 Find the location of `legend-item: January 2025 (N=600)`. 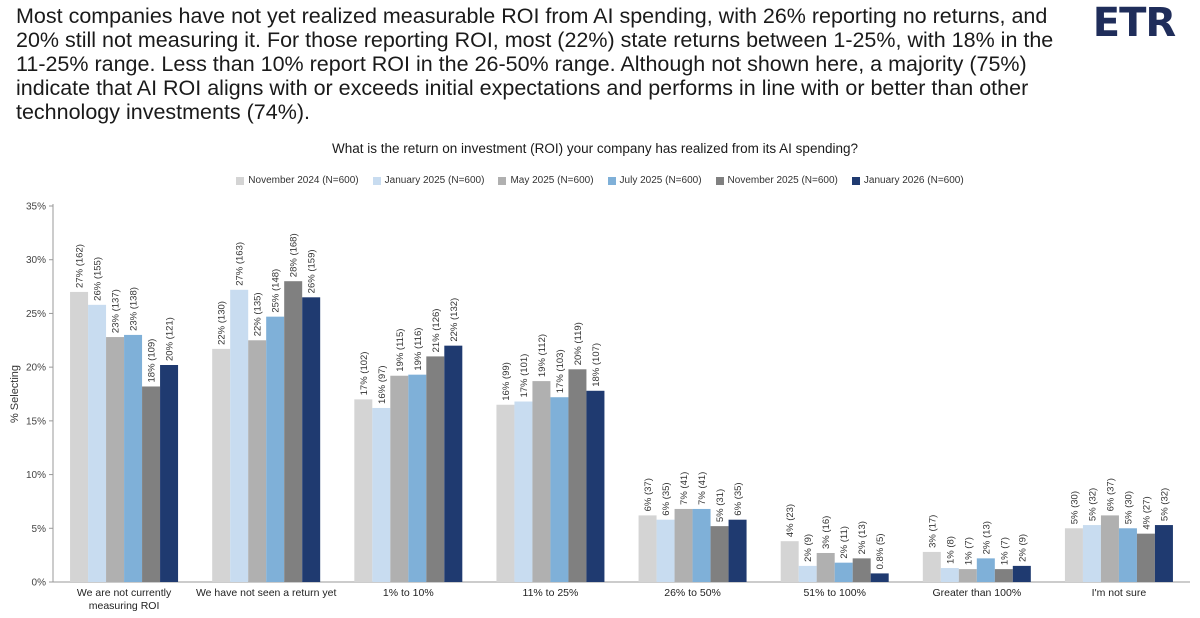

legend-item: January 2025 (N=600) is located at coordinates (428, 180).